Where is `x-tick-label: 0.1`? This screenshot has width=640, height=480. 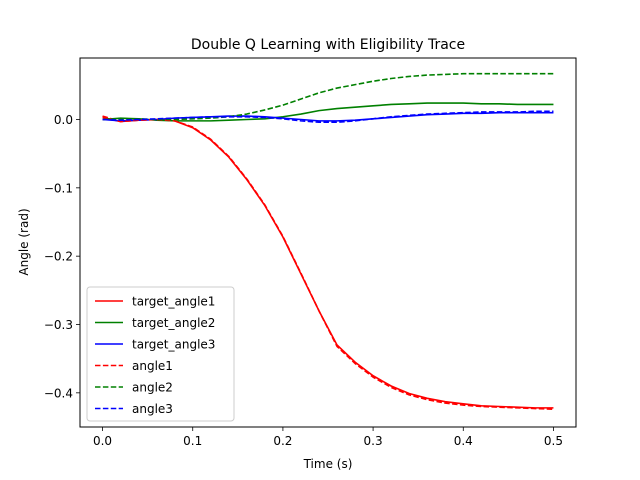
x-tick-label: 0.1 is located at coordinates (192, 441).